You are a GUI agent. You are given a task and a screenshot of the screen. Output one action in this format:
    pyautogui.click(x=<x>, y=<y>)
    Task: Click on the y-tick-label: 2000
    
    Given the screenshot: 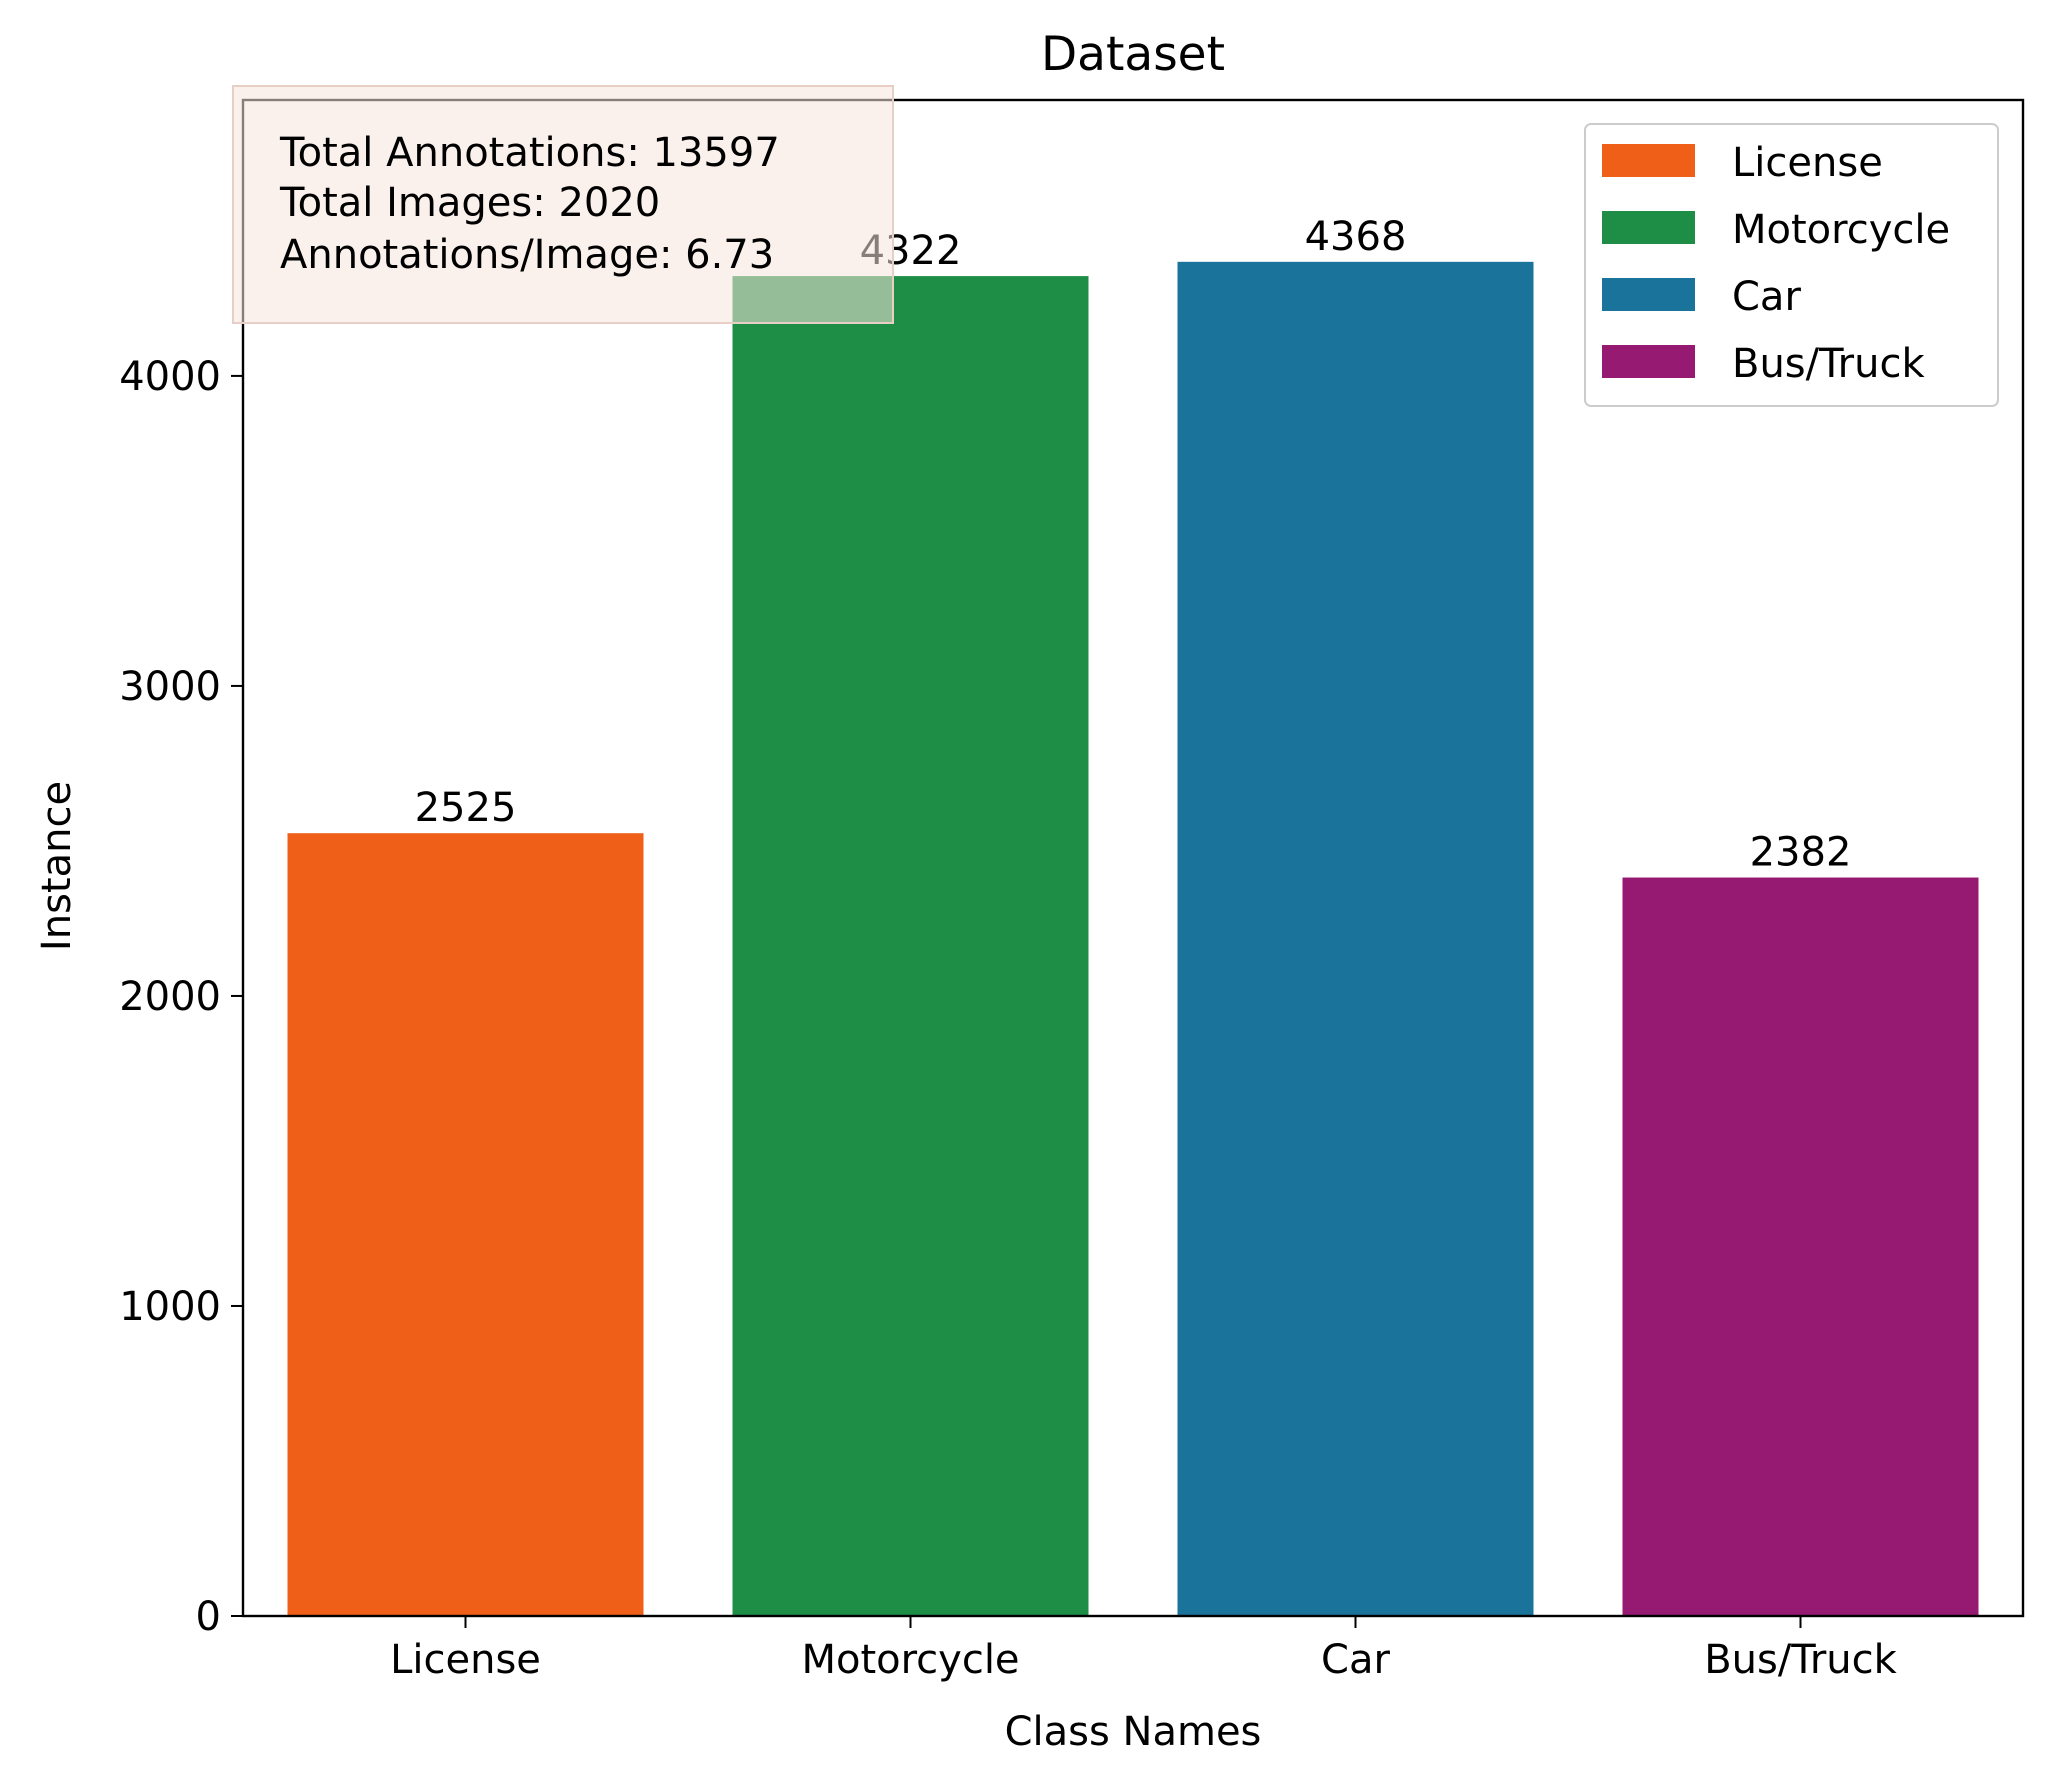 What is the action you would take?
    pyautogui.click(x=170, y=997)
    